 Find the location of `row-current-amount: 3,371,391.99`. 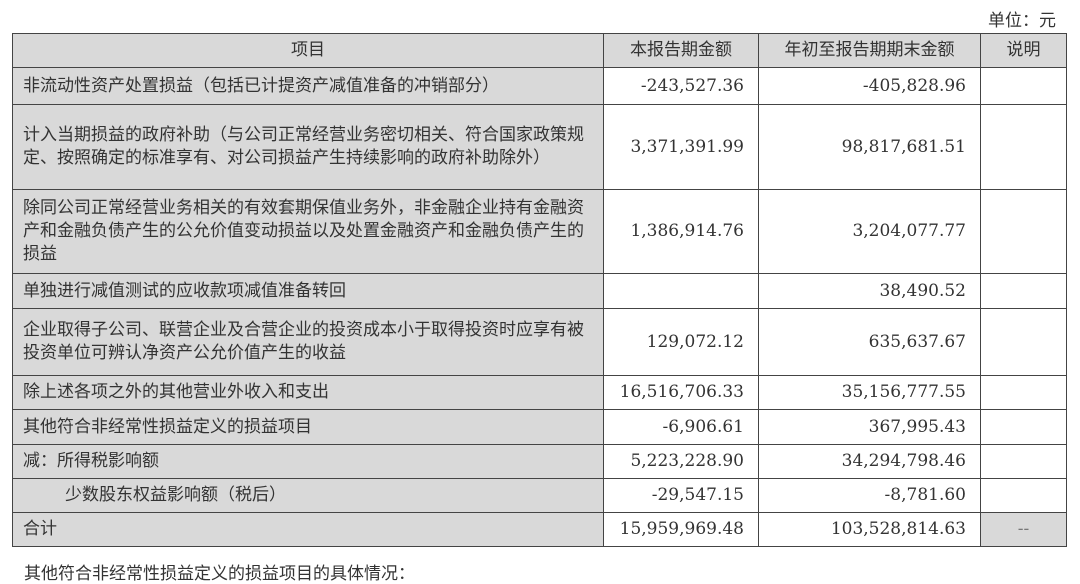

row-current-amount: 3,371,391.99 is located at coordinates (681, 147).